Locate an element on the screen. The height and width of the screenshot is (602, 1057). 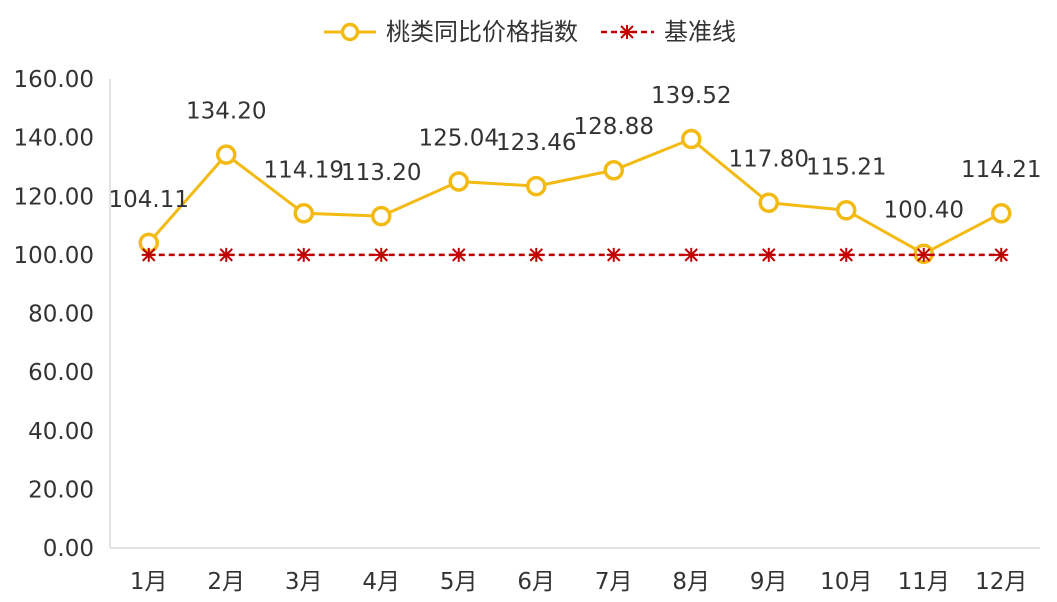
data-label: 113.20 is located at coordinates (381, 173).